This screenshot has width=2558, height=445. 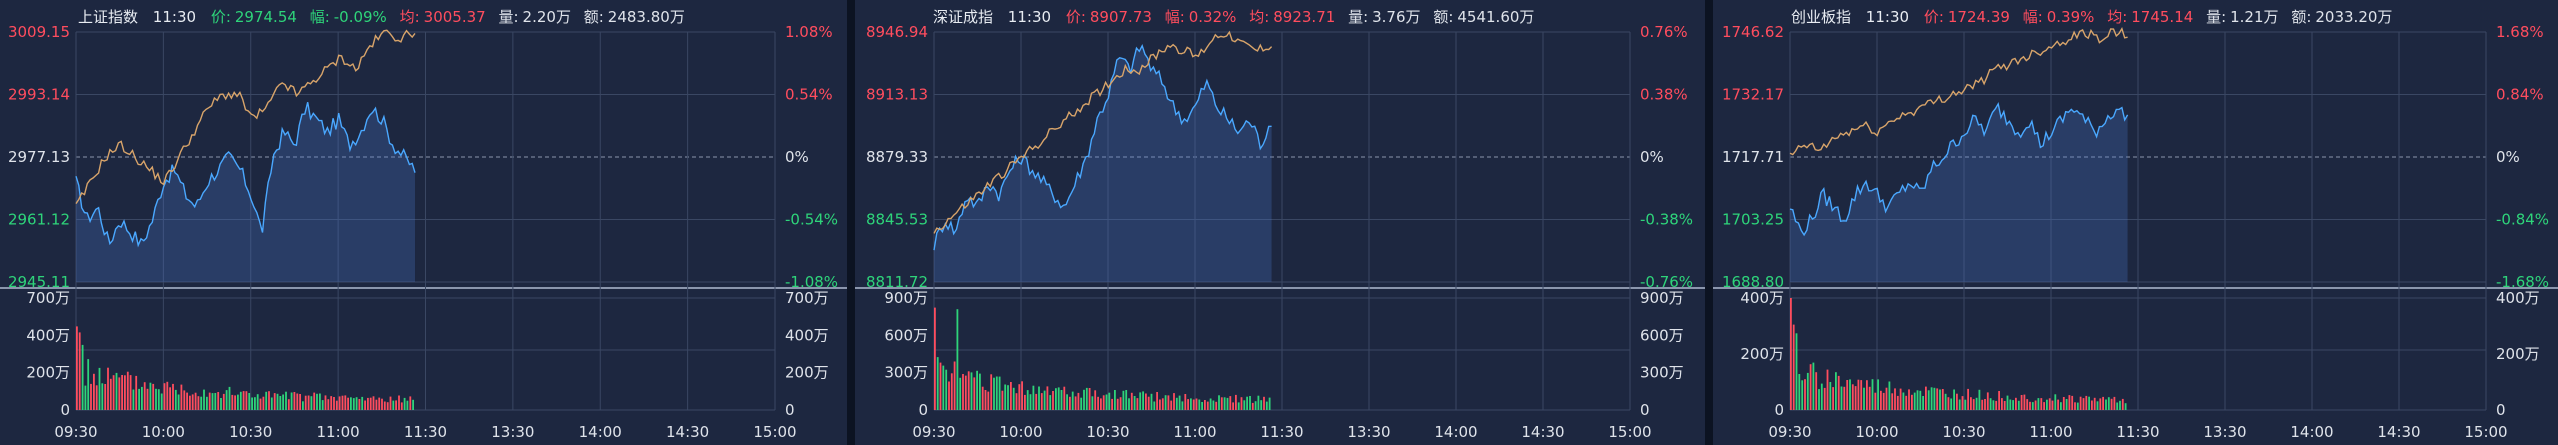 I want to click on avg-line, so click(x=245, y=116).